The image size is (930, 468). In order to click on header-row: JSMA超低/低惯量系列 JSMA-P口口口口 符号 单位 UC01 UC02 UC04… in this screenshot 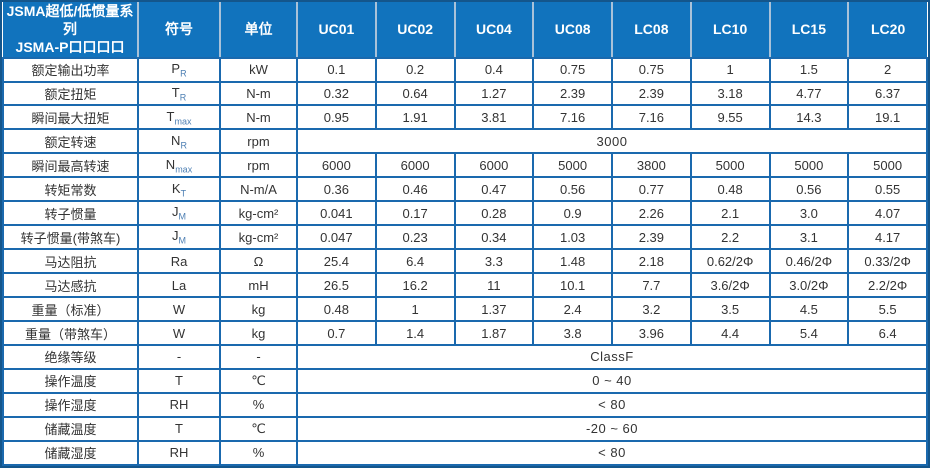, I will do `click(465, 30)`.